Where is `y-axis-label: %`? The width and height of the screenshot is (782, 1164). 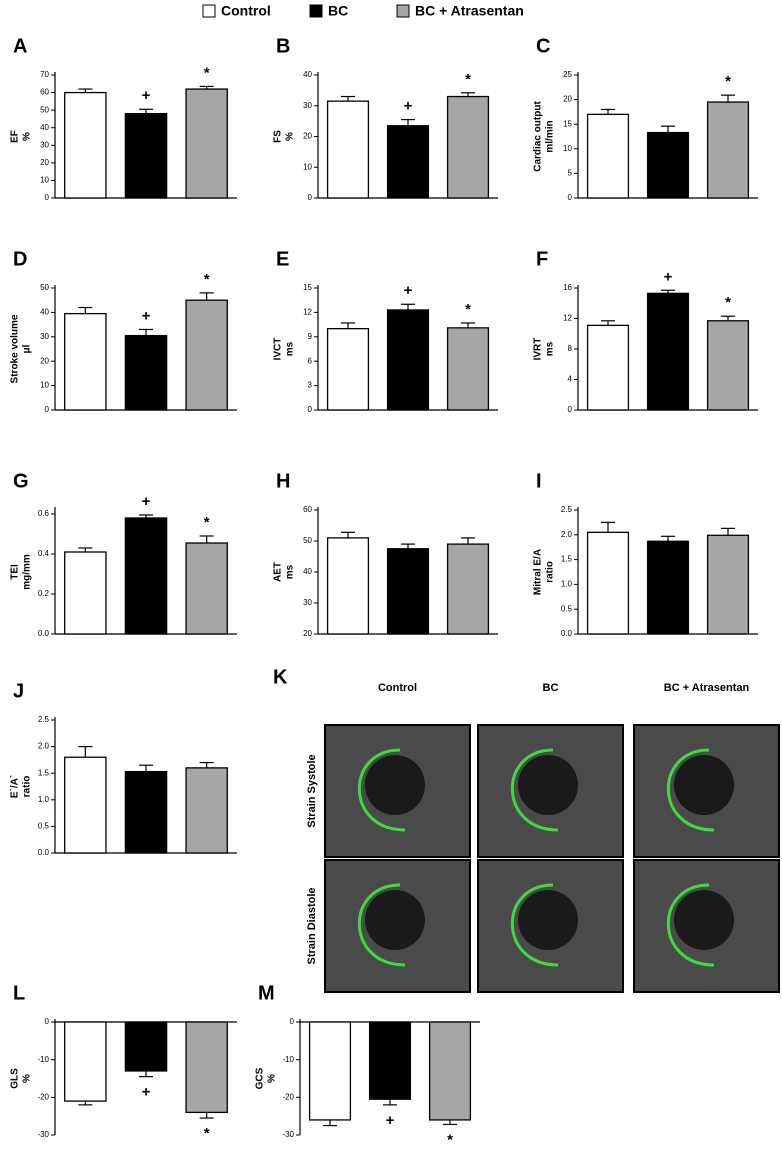 y-axis-label: % is located at coordinates (290, 136).